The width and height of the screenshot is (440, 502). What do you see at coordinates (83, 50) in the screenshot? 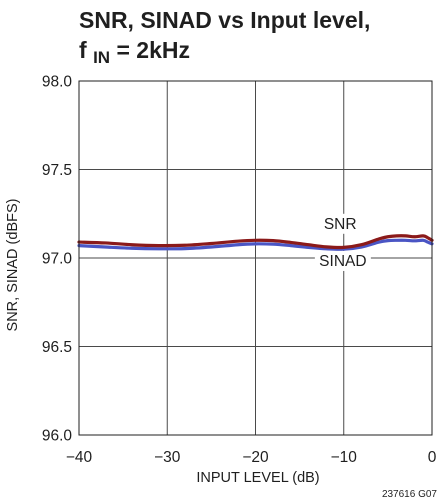
I see `title-f: f` at bounding box center [83, 50].